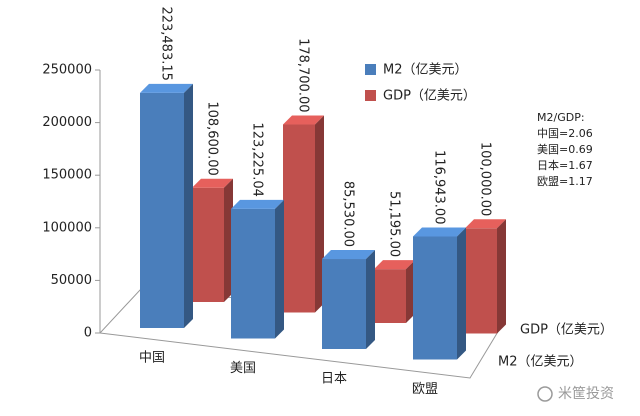 This screenshot has width=640, height=416. I want to click on value-label: 108,600.00, so click(212, 138).